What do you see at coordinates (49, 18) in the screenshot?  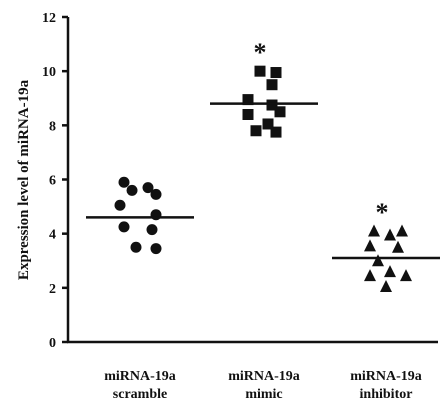 I see `y-tick-label: 12` at bounding box center [49, 18].